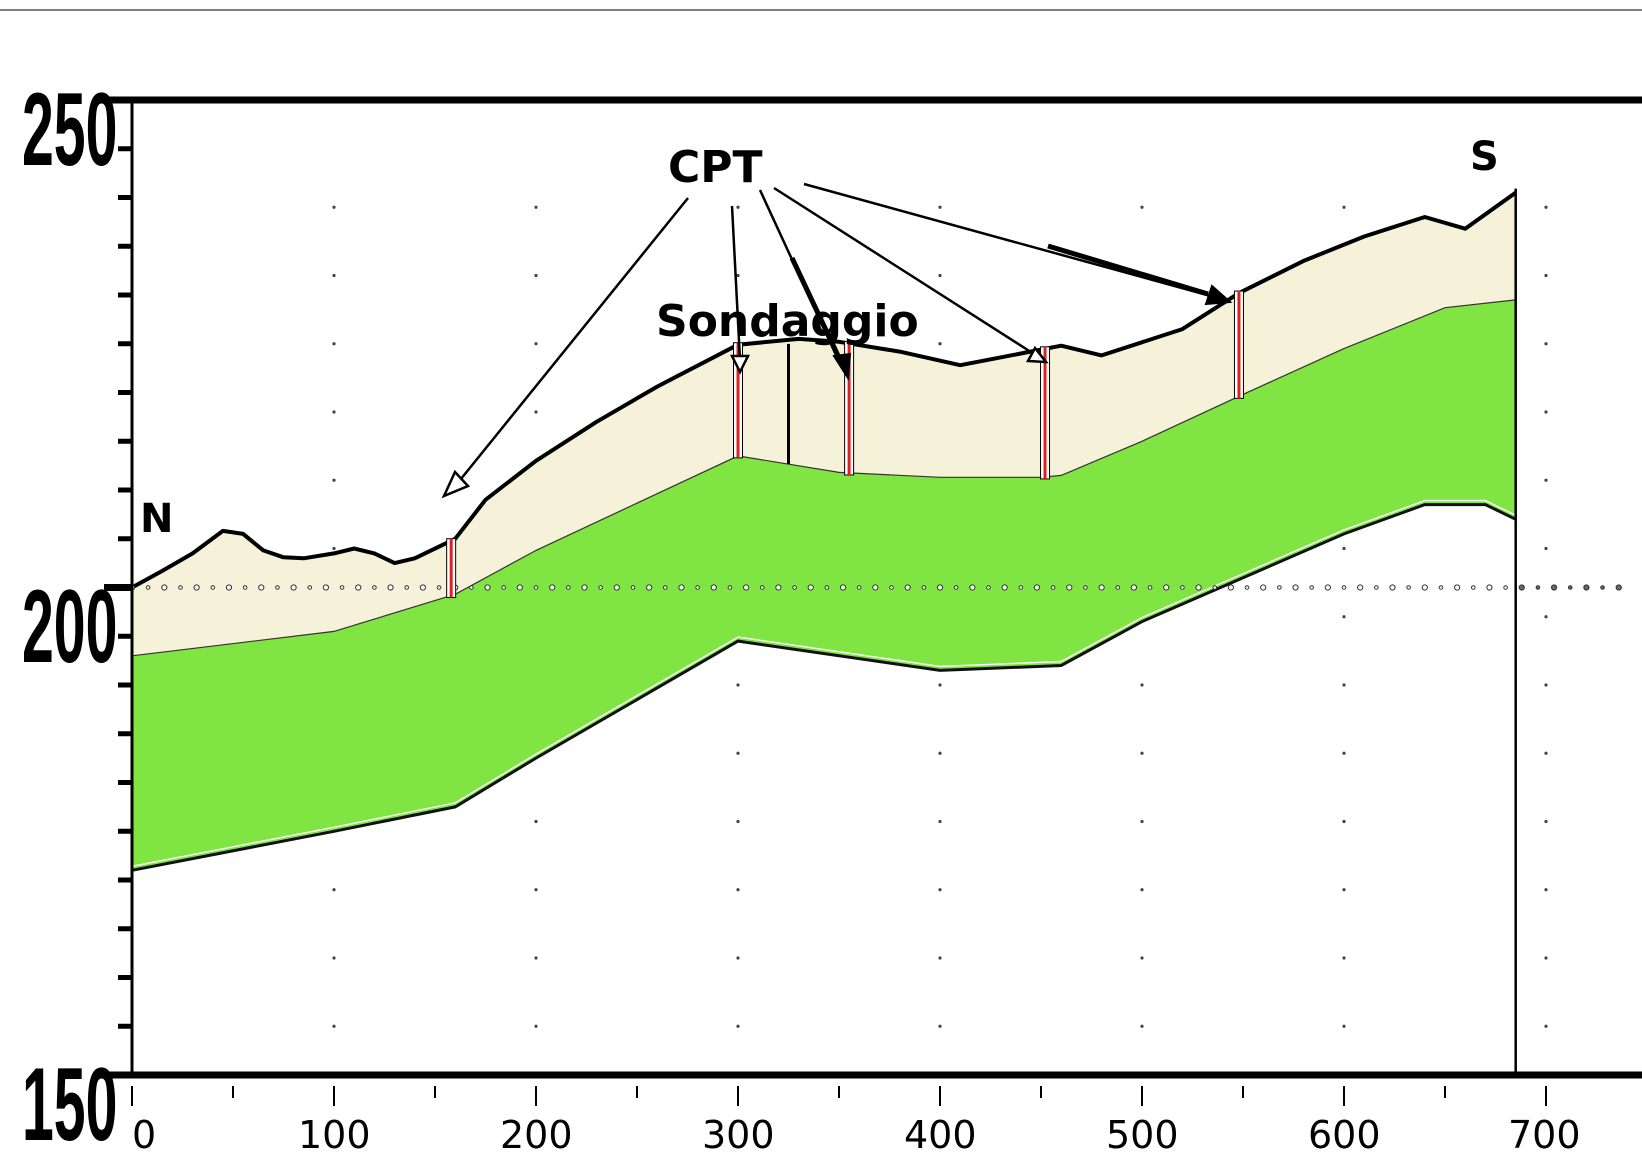  I want to click on water-table-line, so click(875, 587).